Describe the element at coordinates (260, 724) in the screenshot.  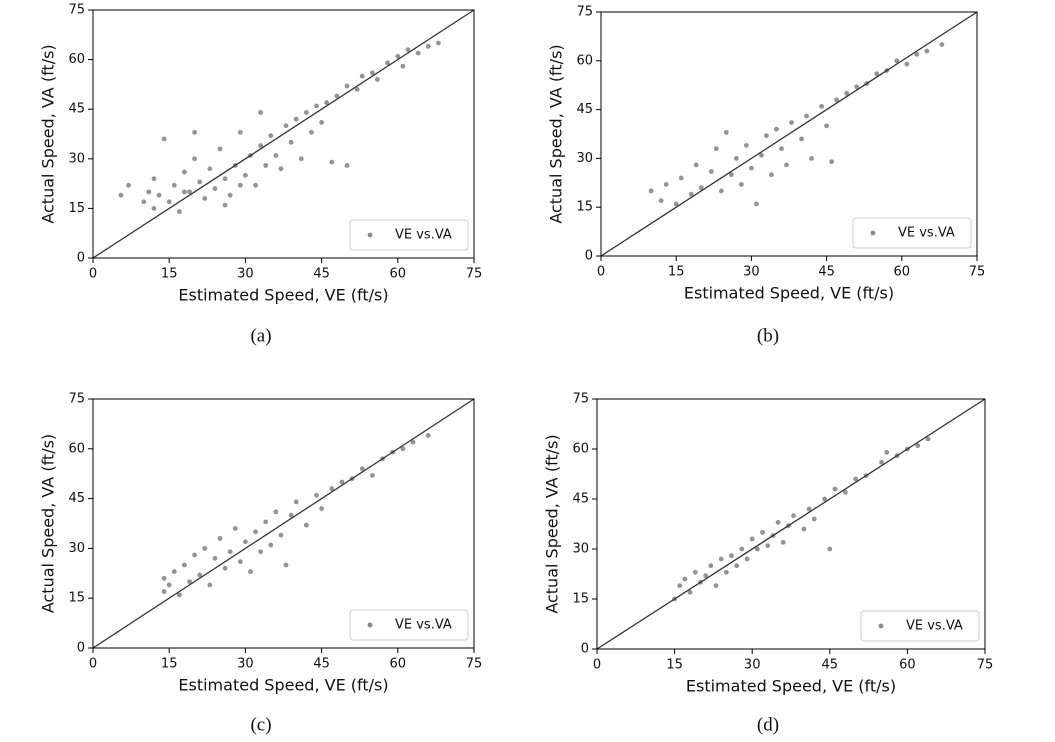
I see `caption: (c)` at that location.